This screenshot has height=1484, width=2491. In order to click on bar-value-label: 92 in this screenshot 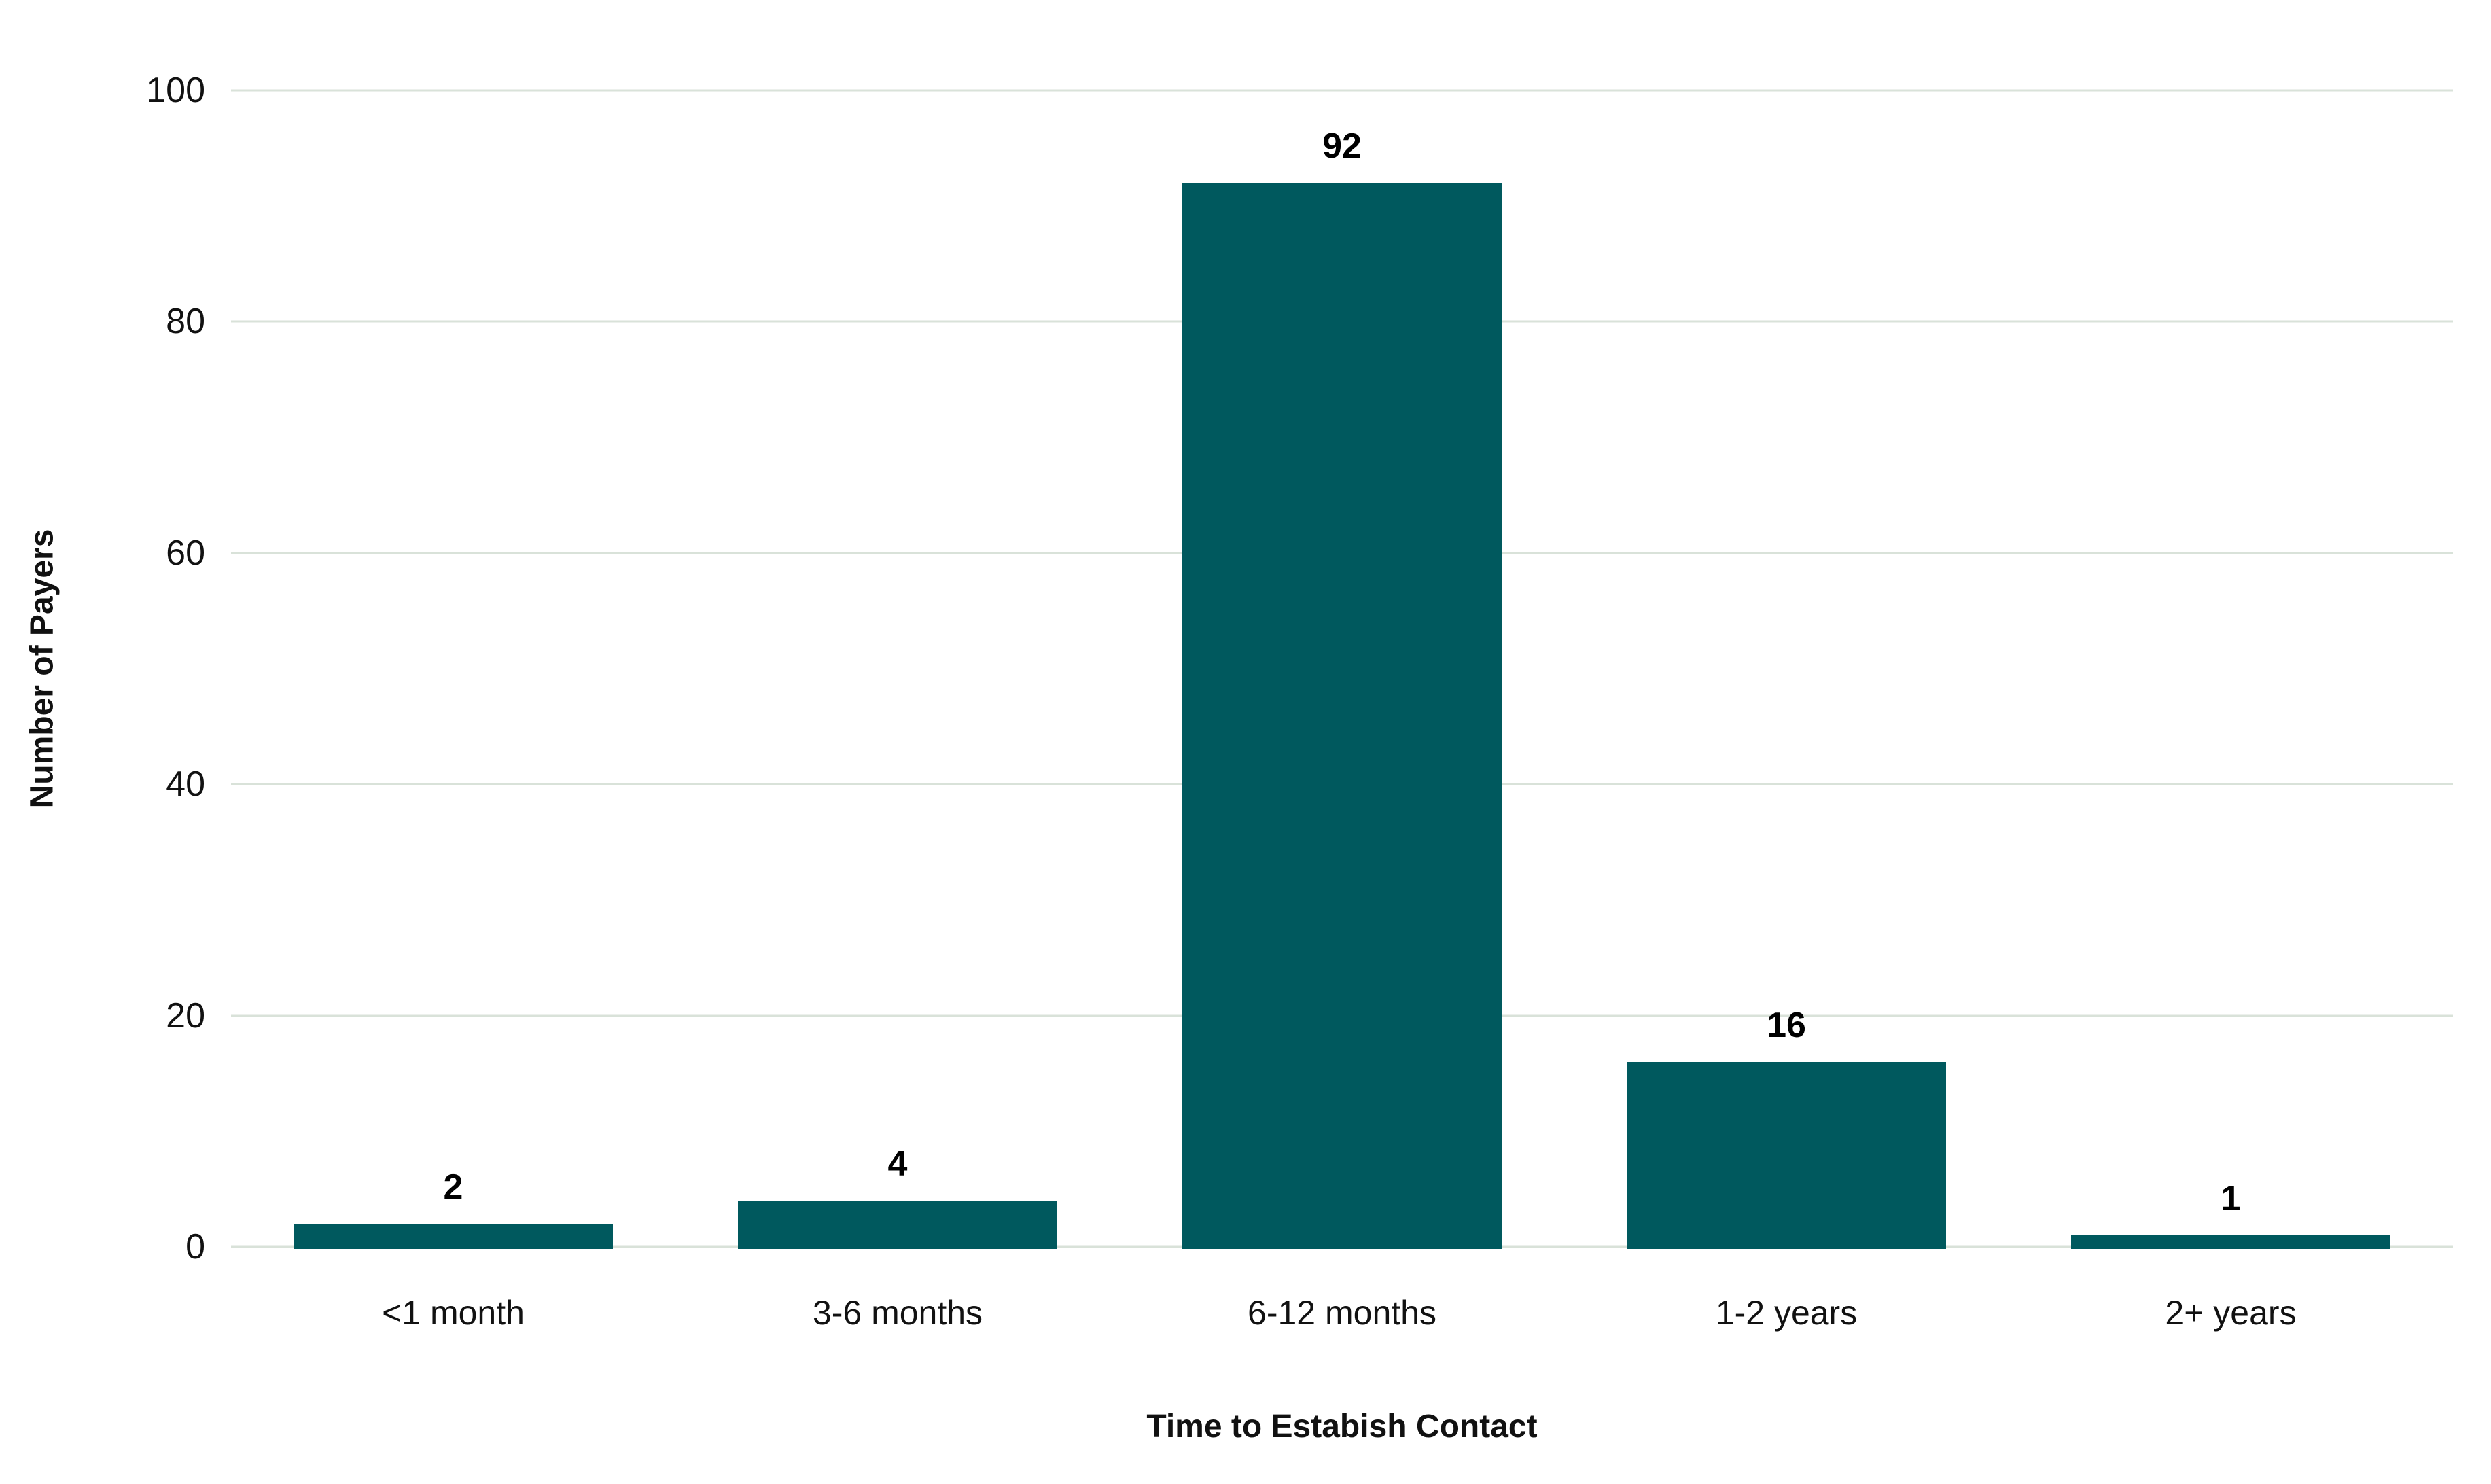, I will do `click(1342, 146)`.